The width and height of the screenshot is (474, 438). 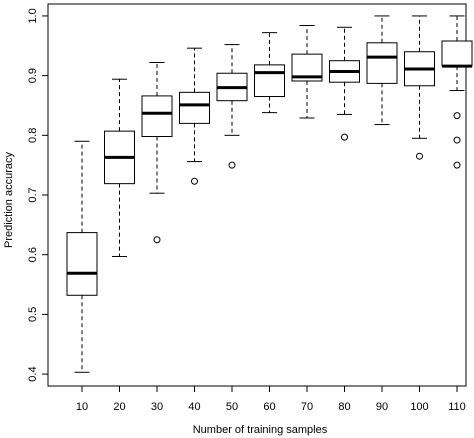 What do you see at coordinates (9, 200) in the screenshot?
I see `y-axis-title: Prediction accuracy` at bounding box center [9, 200].